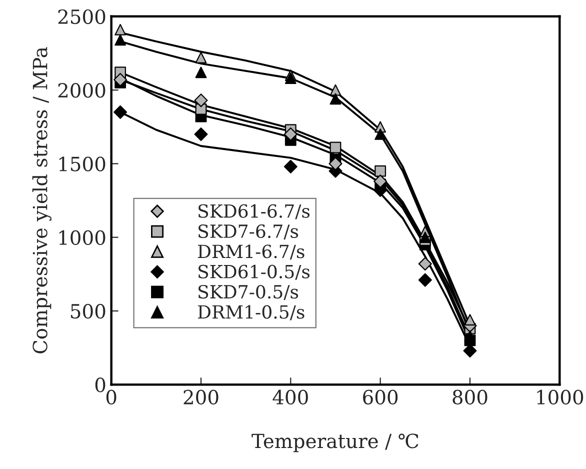 The height and width of the screenshot is (469, 586). I want to click on legend-label: DRM1-6.7/s, so click(251, 252).